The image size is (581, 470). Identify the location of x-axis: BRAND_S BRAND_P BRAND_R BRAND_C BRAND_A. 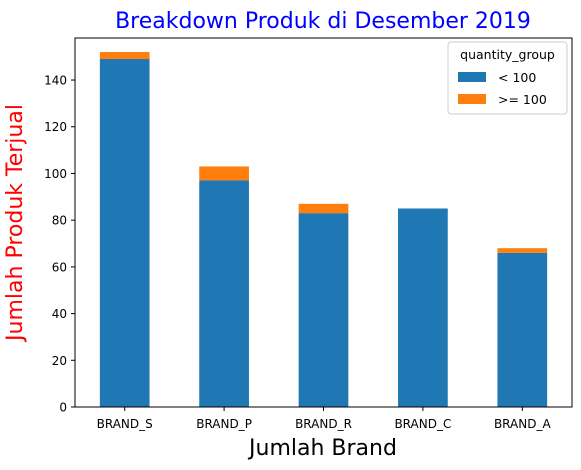
(324, 419).